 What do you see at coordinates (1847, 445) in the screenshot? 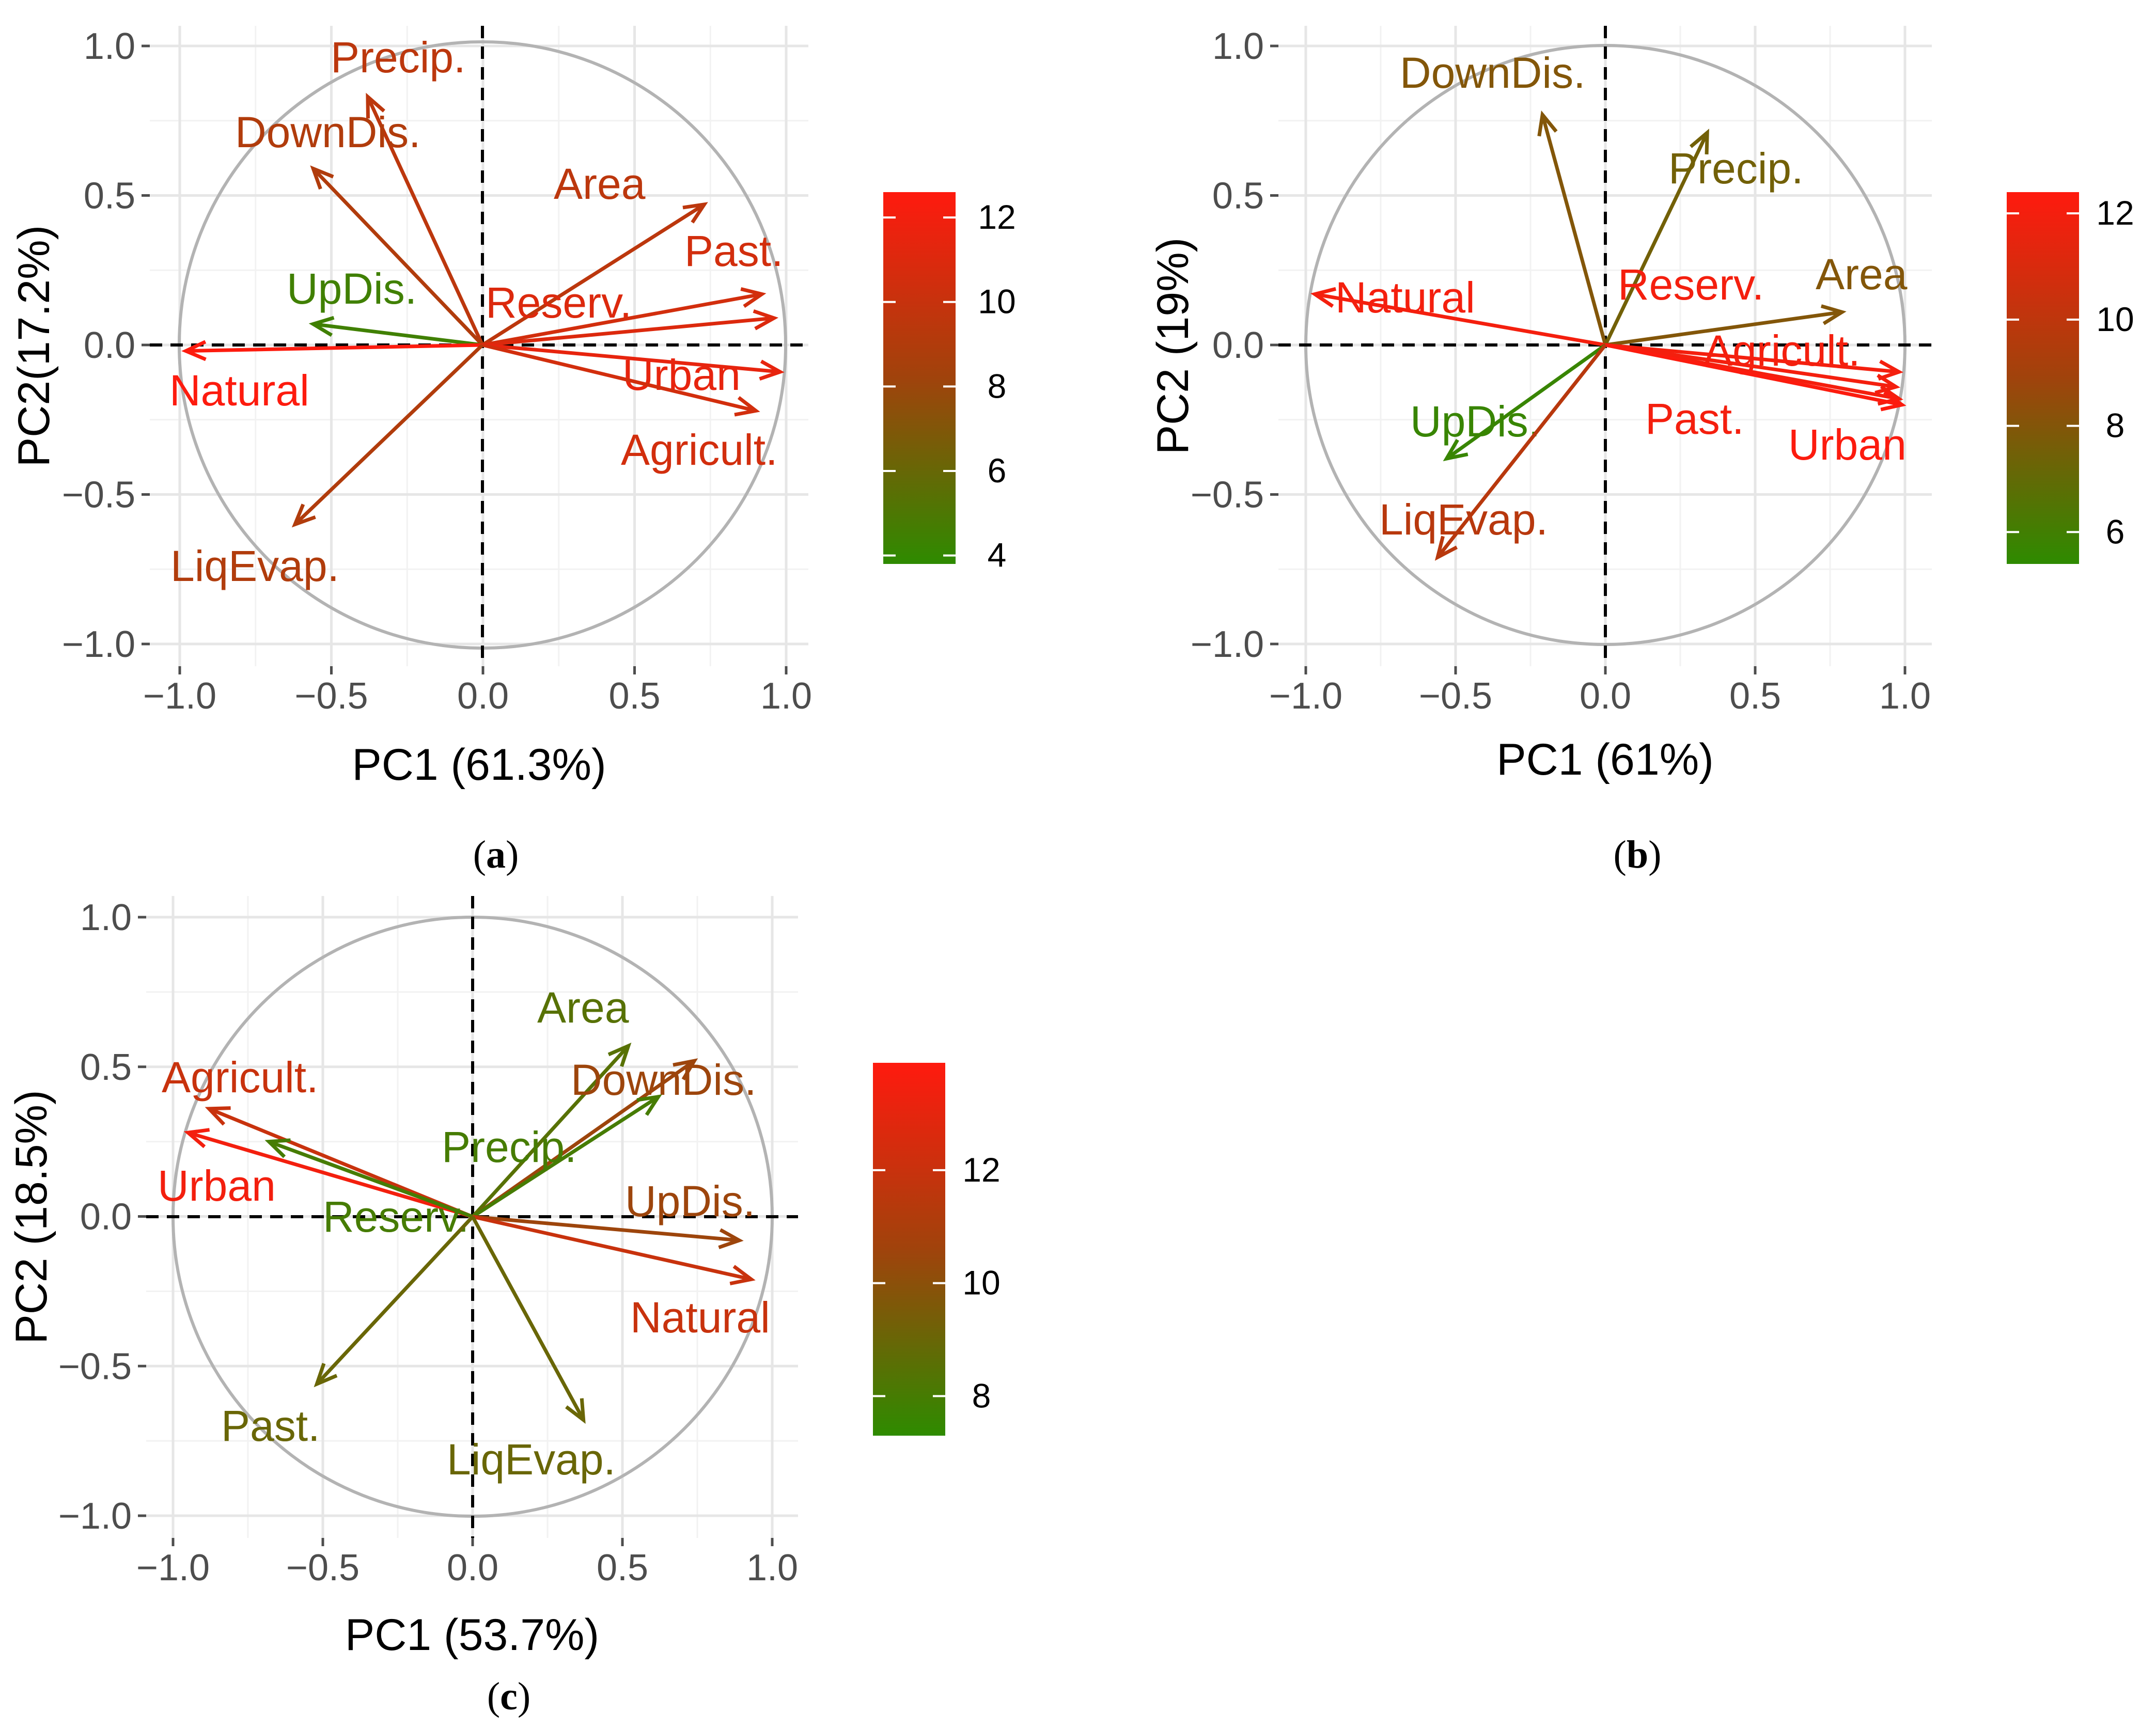
I see `variable-label: Urban` at bounding box center [1847, 445].